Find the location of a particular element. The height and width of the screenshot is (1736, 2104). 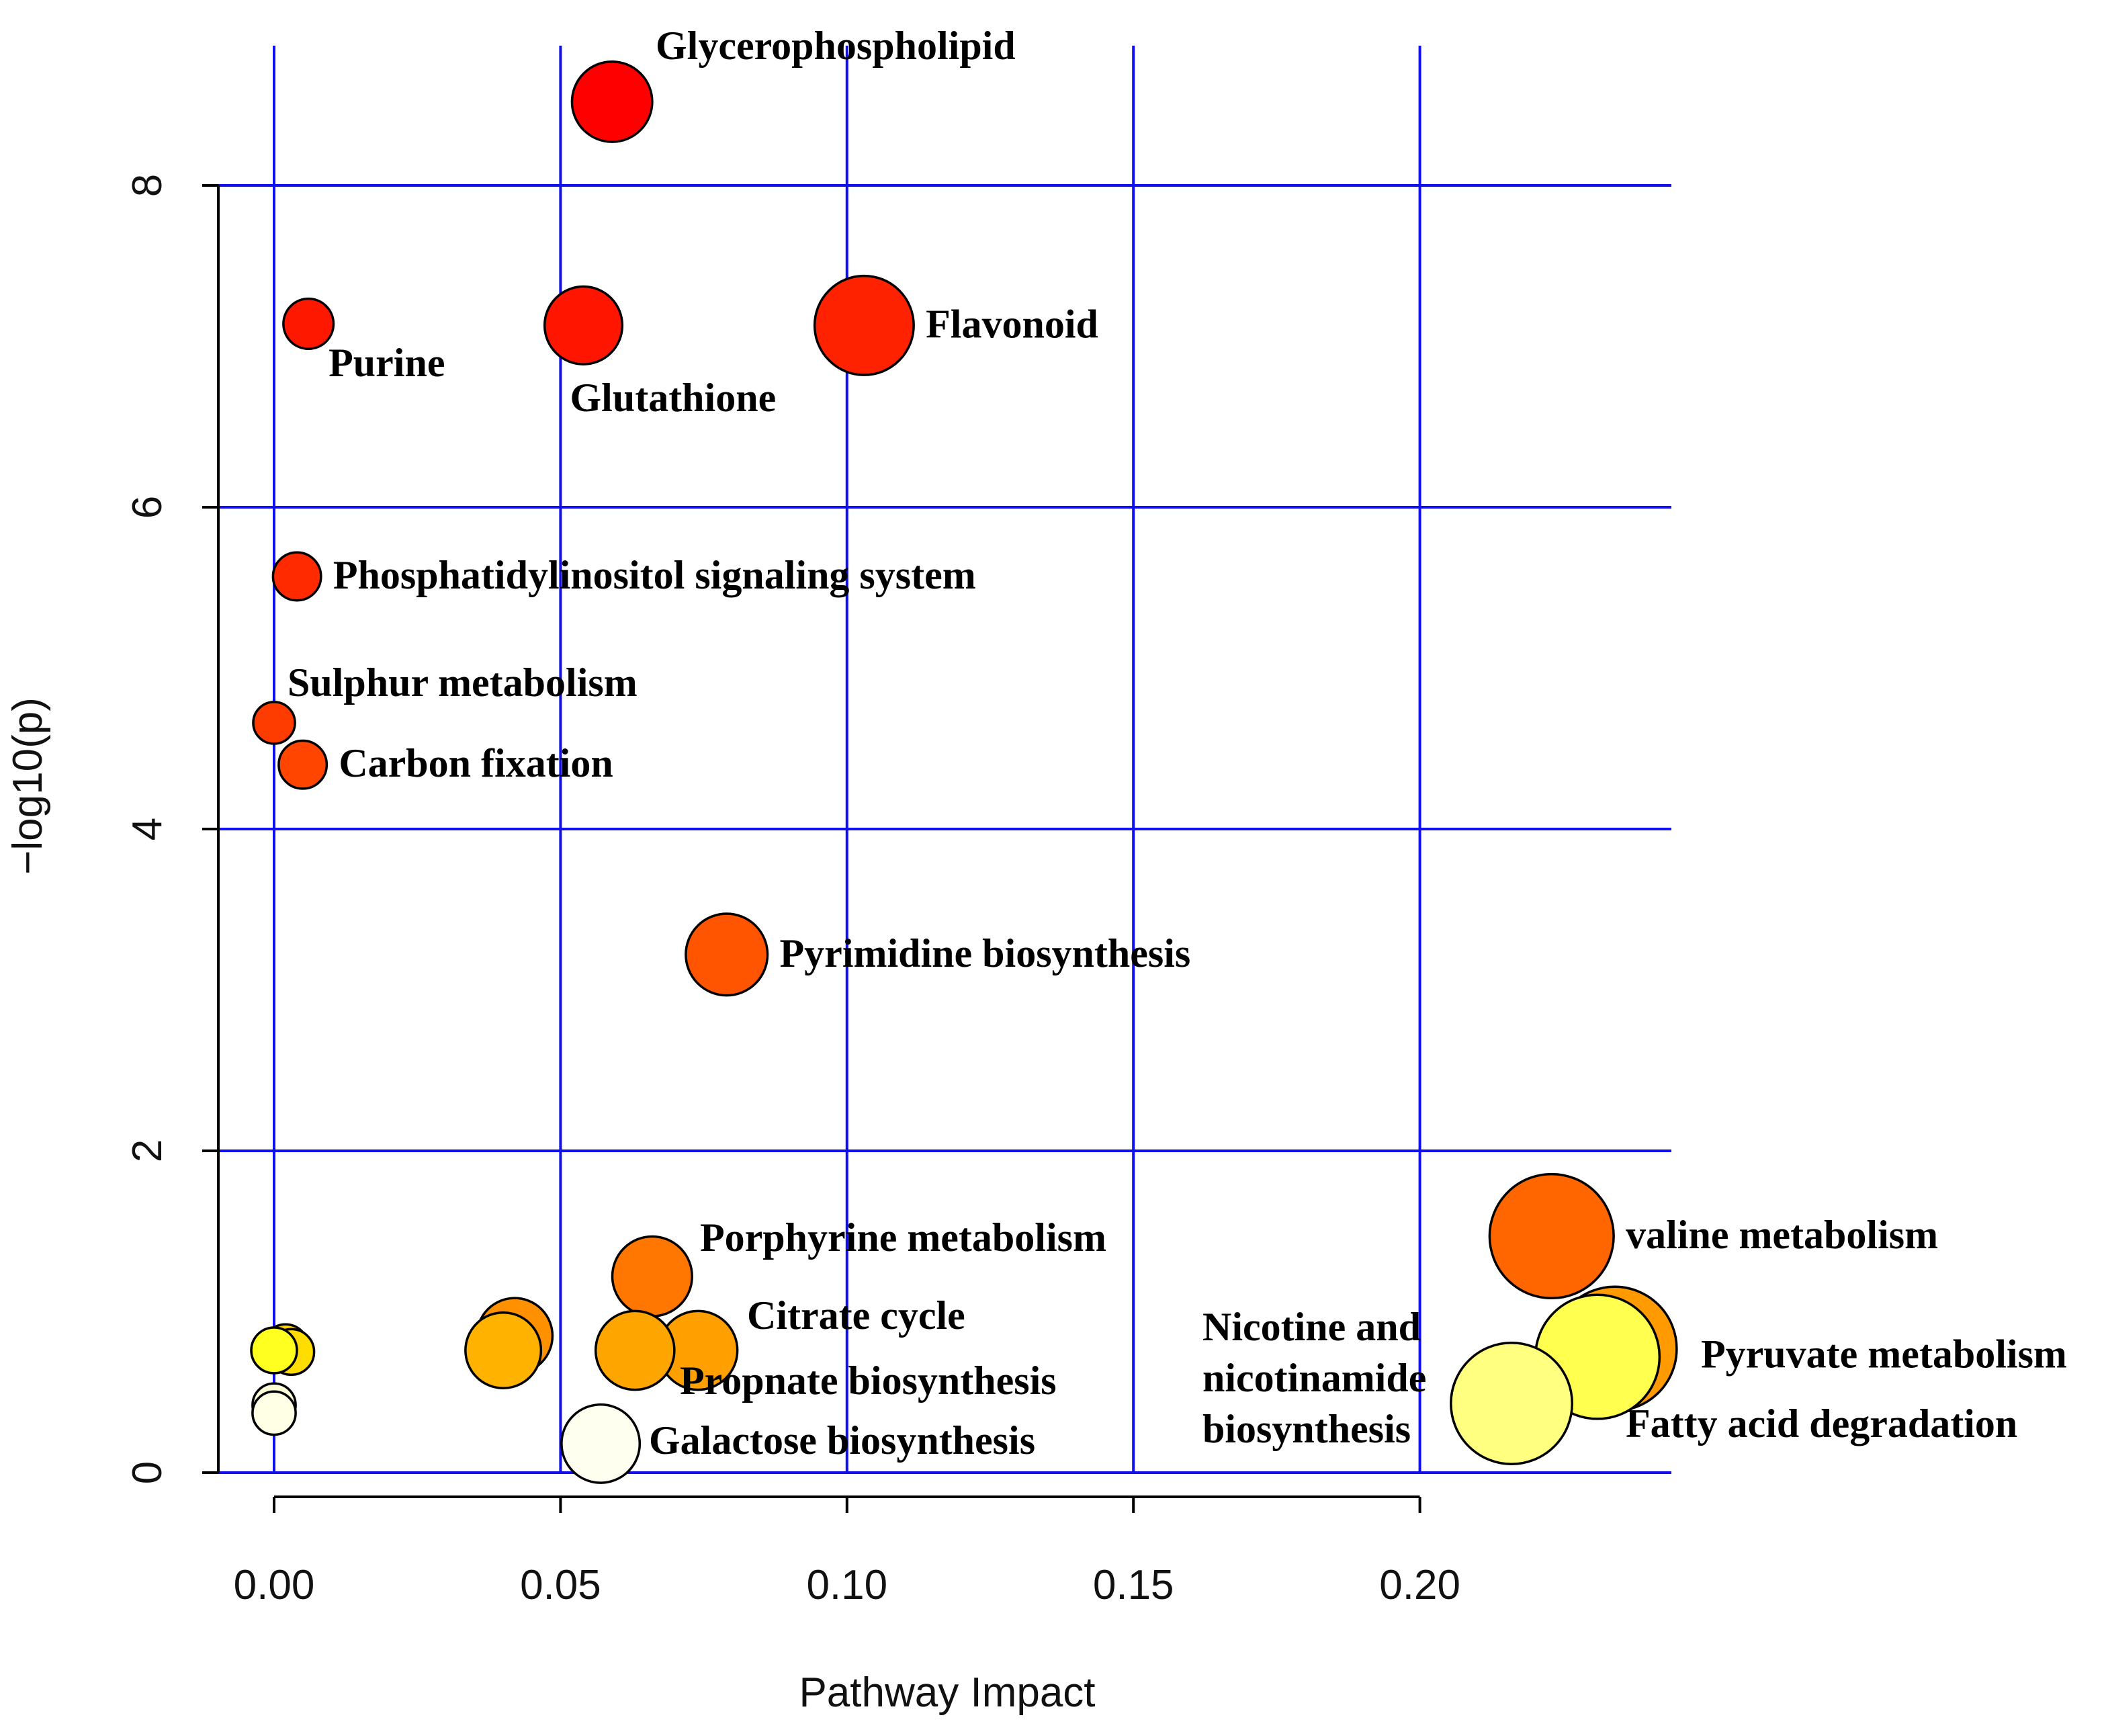

bubble-label-line: Carbon fixation is located at coordinates (476, 763).